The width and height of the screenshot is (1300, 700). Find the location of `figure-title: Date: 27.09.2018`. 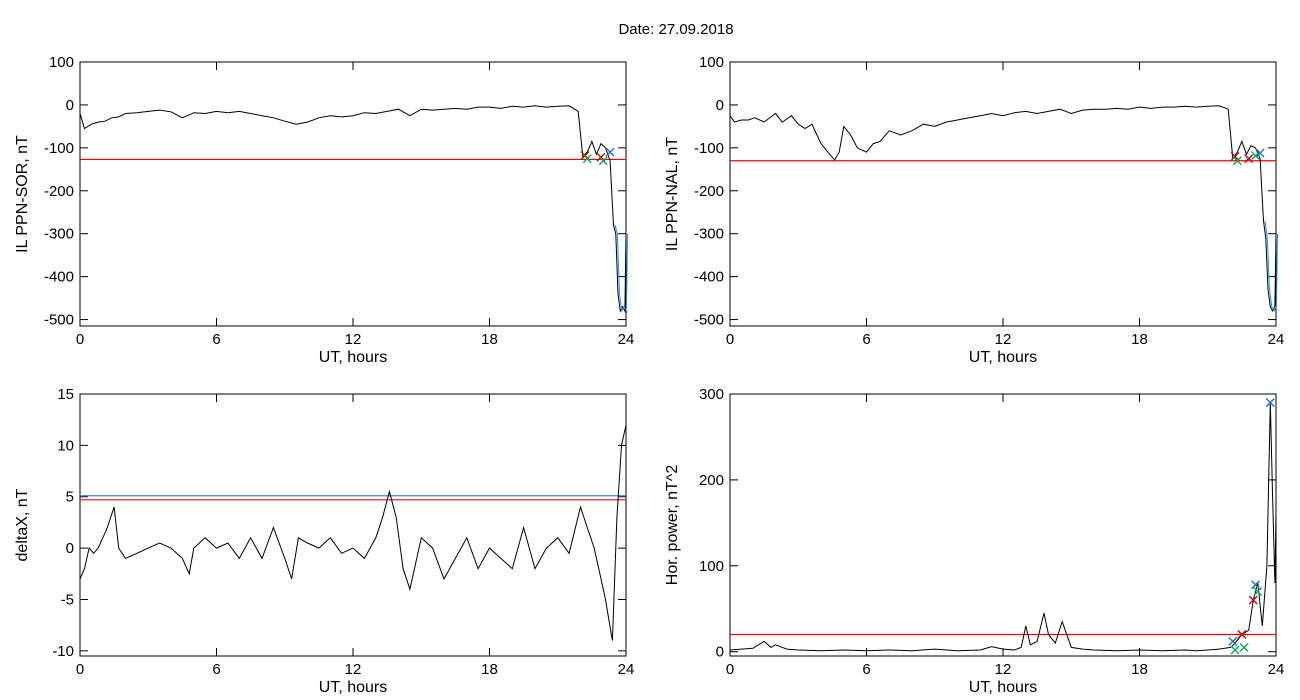

figure-title: Date: 27.09.2018 is located at coordinates (675, 29).